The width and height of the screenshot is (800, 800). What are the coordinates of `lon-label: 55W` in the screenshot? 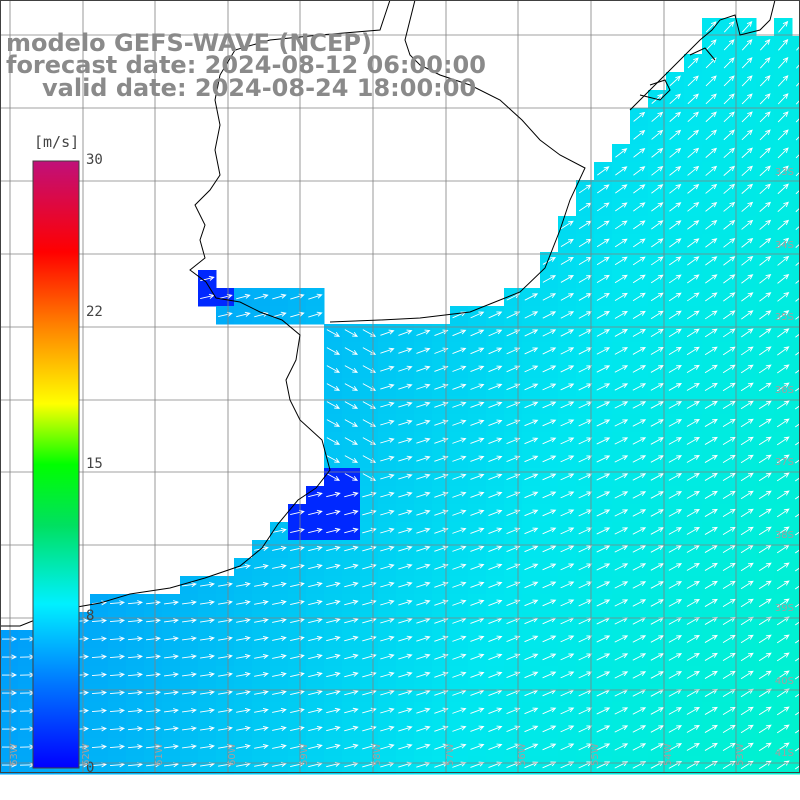 It's located at (595, 754).